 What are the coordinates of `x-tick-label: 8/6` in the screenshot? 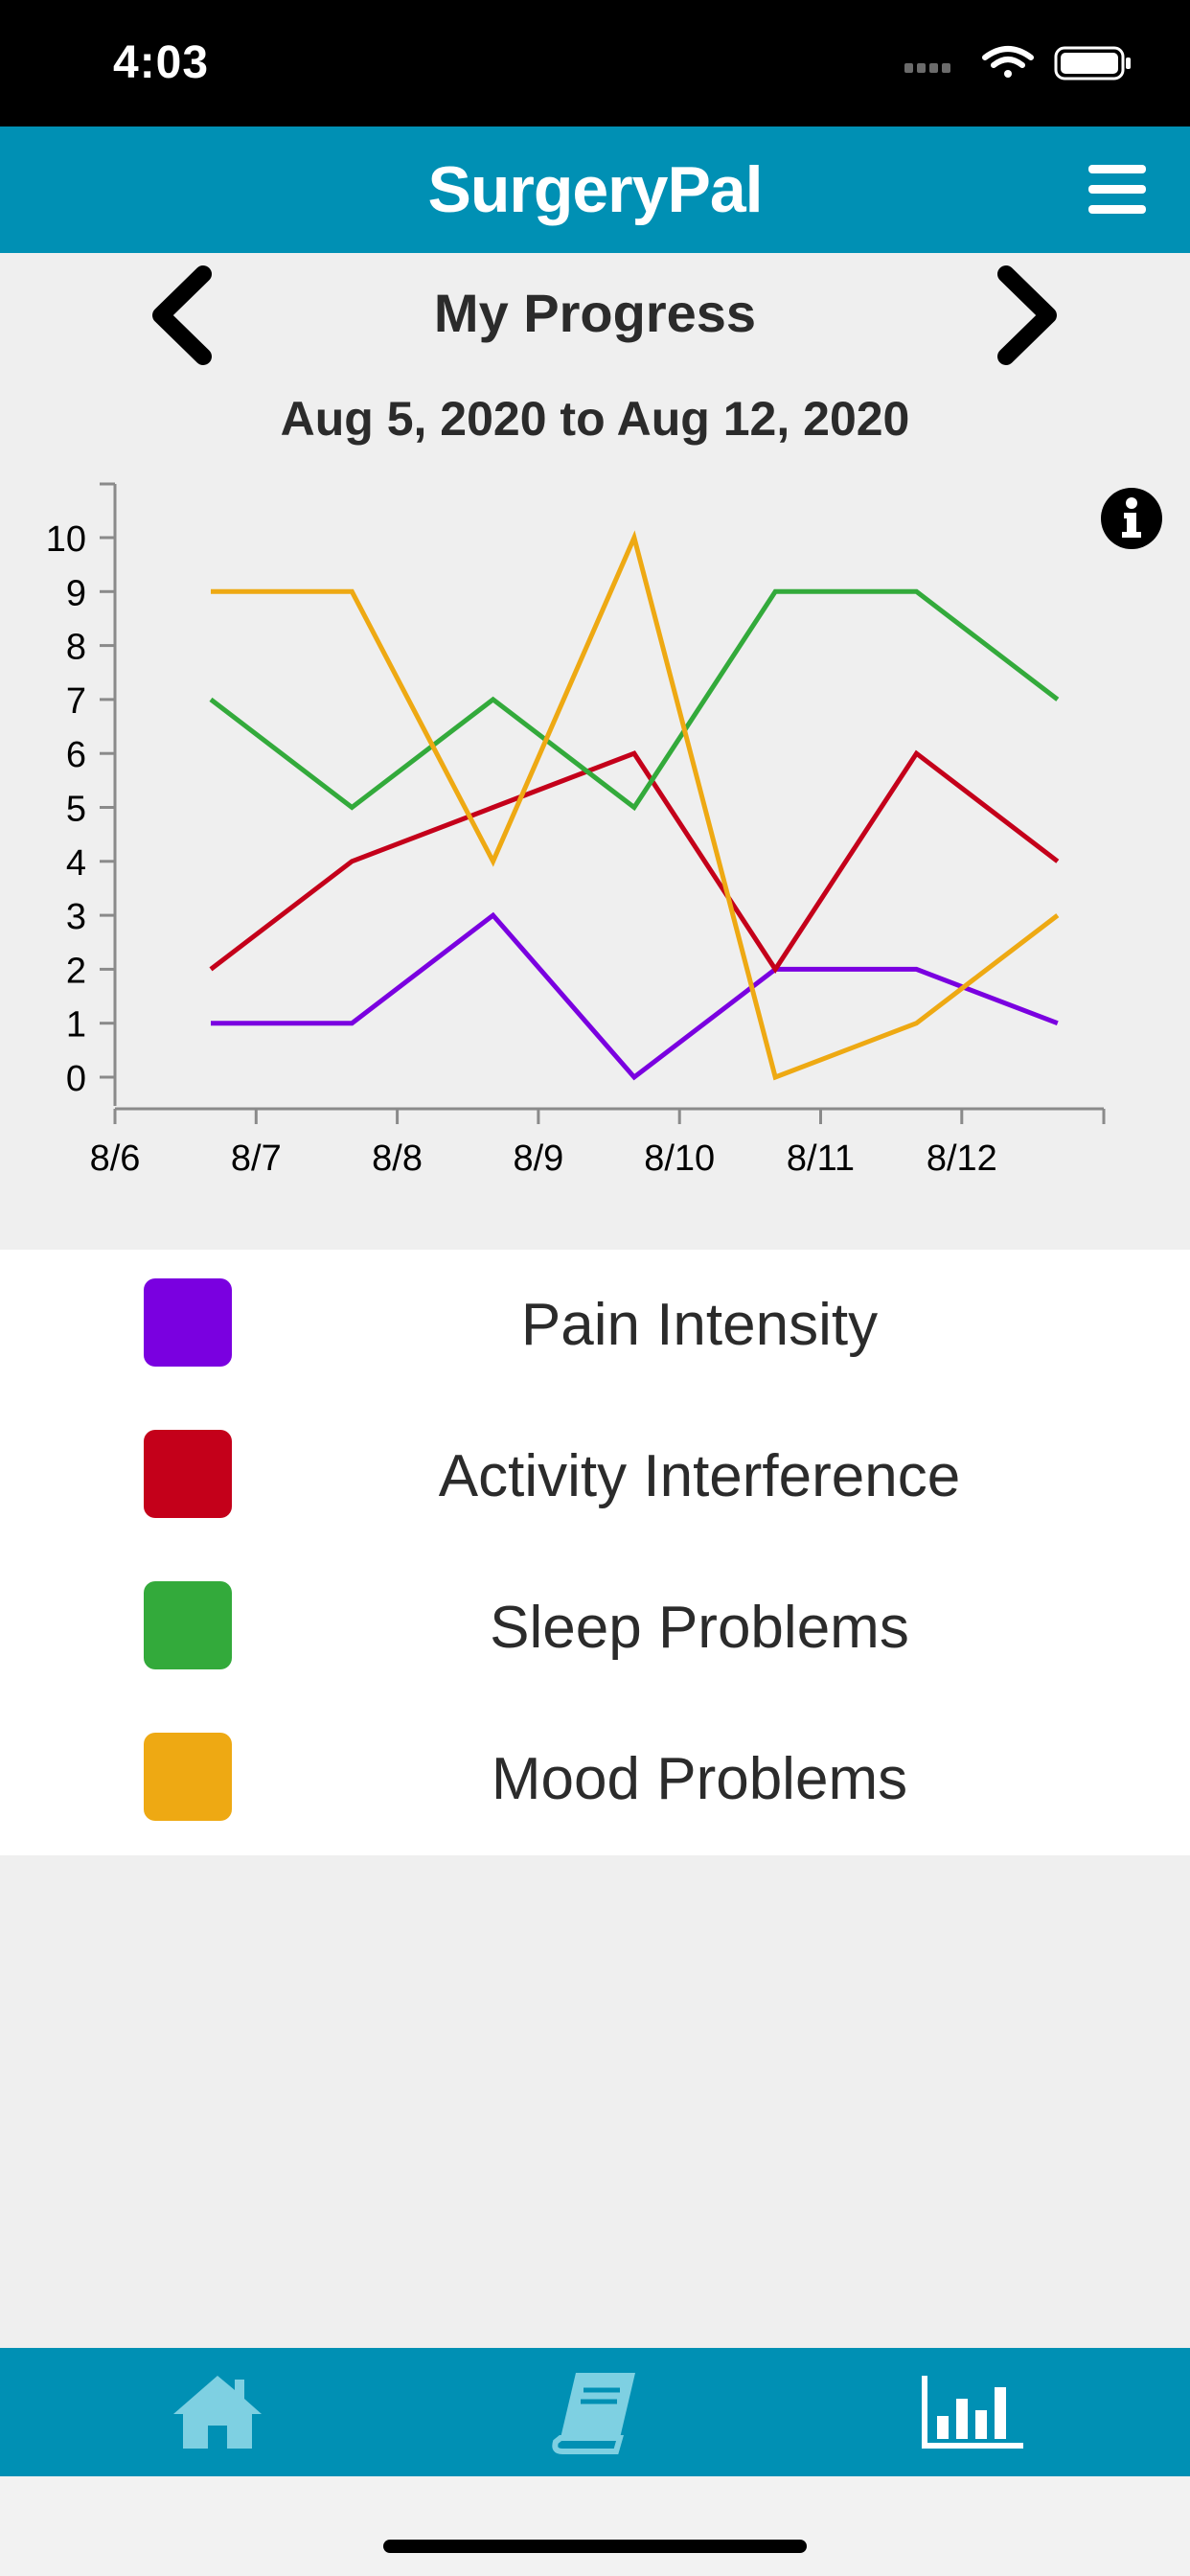 It's located at (116, 1158).